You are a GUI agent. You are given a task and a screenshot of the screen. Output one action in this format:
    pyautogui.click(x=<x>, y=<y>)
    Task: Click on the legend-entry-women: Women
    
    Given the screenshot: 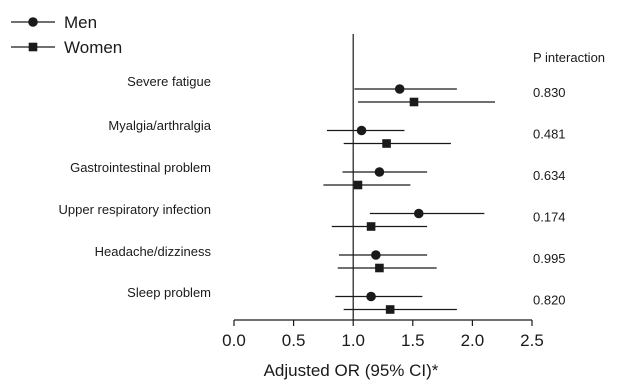 What is the action you would take?
    pyautogui.click(x=66, y=47)
    